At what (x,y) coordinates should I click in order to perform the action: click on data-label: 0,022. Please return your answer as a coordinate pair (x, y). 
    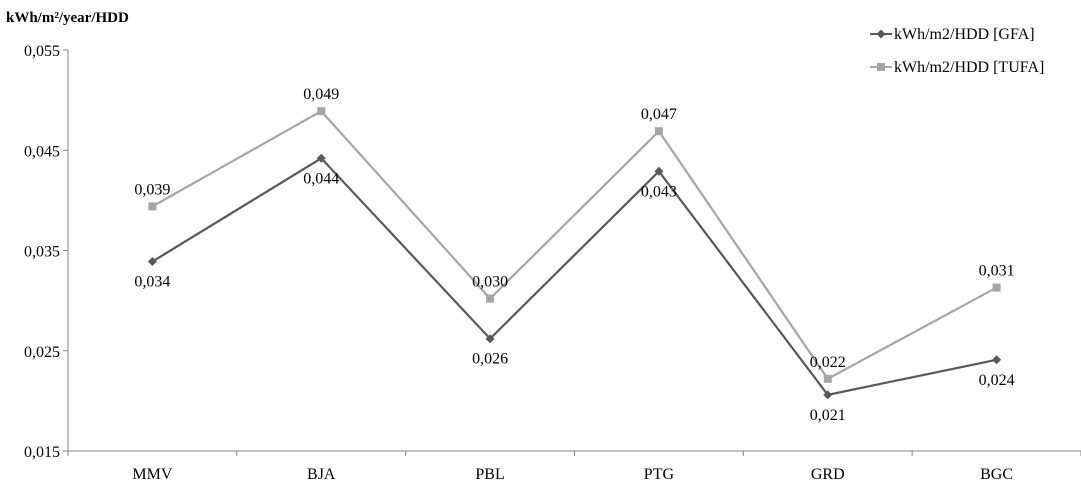
    Looking at the image, I should click on (828, 362).